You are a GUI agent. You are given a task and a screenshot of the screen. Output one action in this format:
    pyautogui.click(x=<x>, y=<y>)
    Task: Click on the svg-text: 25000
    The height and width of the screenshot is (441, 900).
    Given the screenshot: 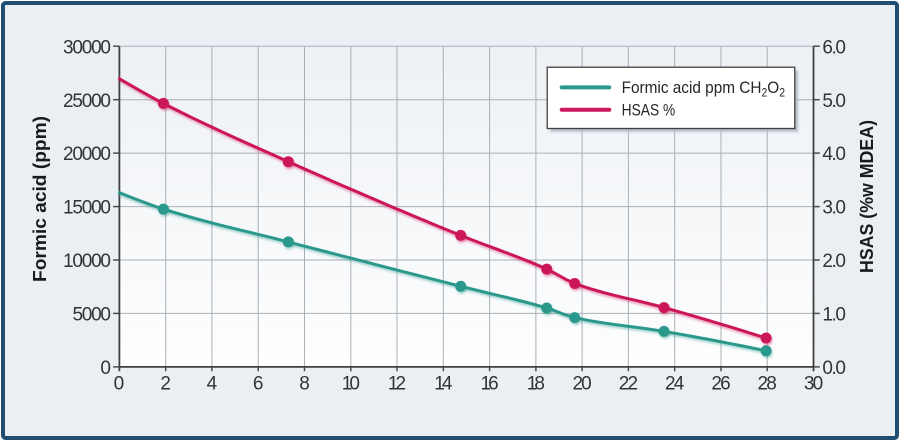 What is the action you would take?
    pyautogui.click(x=87, y=101)
    